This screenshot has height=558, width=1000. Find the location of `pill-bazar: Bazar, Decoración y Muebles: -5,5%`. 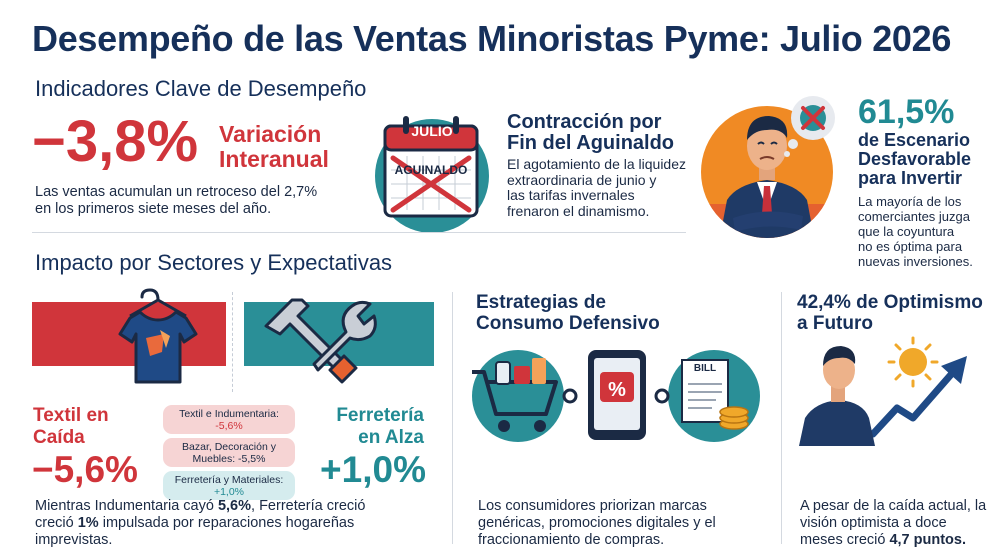

pill-bazar: Bazar, Decoración y Muebles: -5,5% is located at coordinates (229, 452).